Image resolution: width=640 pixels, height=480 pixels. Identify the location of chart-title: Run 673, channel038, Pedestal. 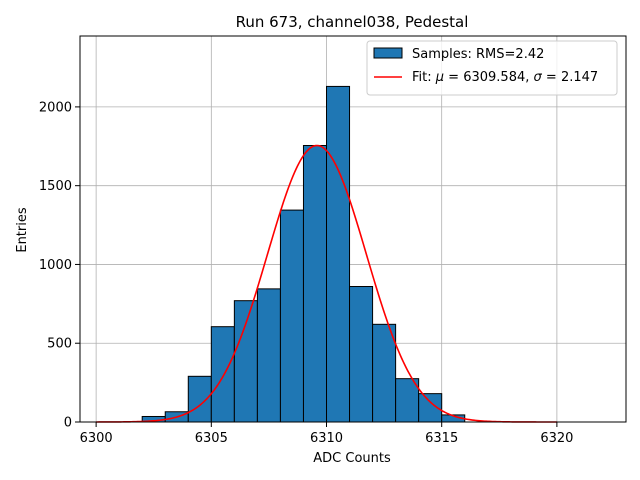
(352, 22).